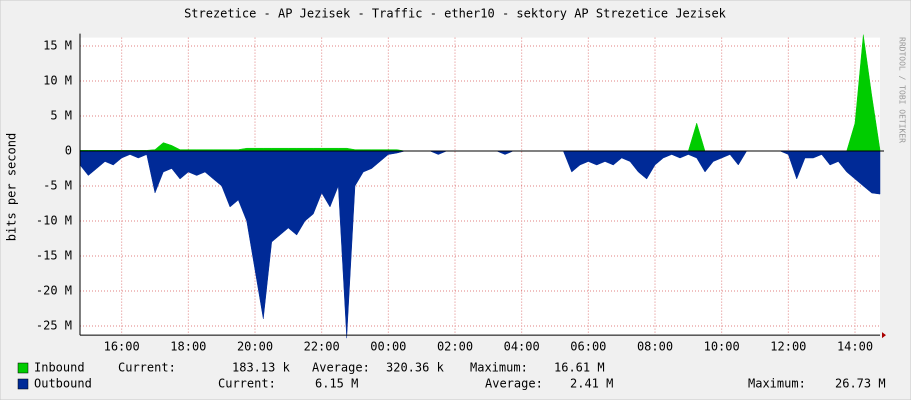 The image size is (911, 400). What do you see at coordinates (188, 347) in the screenshot?
I see `x-tick-label: 18:00` at bounding box center [188, 347].